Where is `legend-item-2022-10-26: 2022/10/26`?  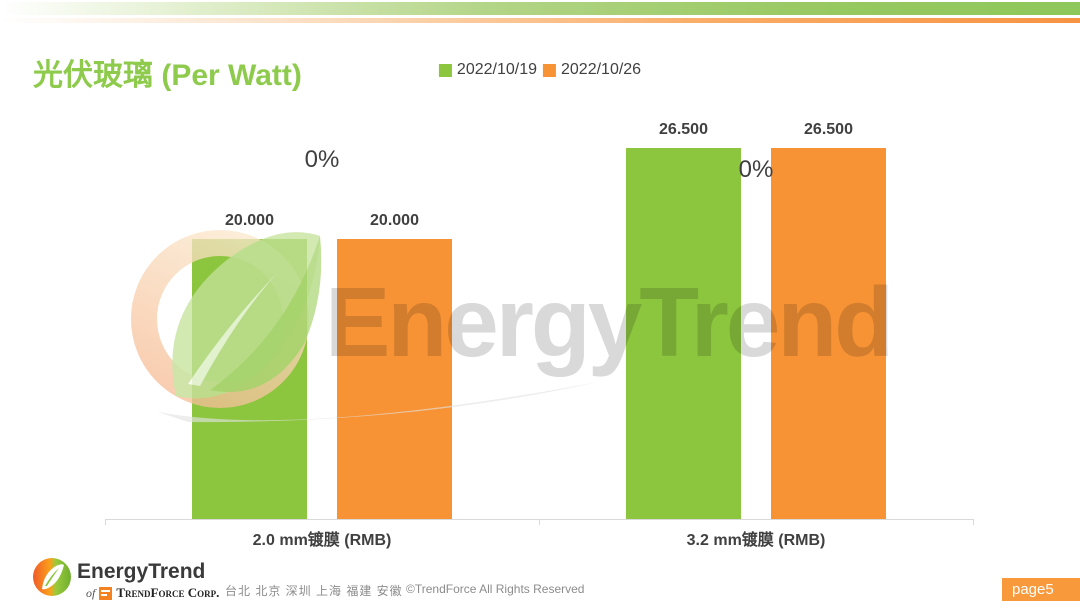
legend-item-2022-10-26: 2022/10/26 is located at coordinates (592, 70).